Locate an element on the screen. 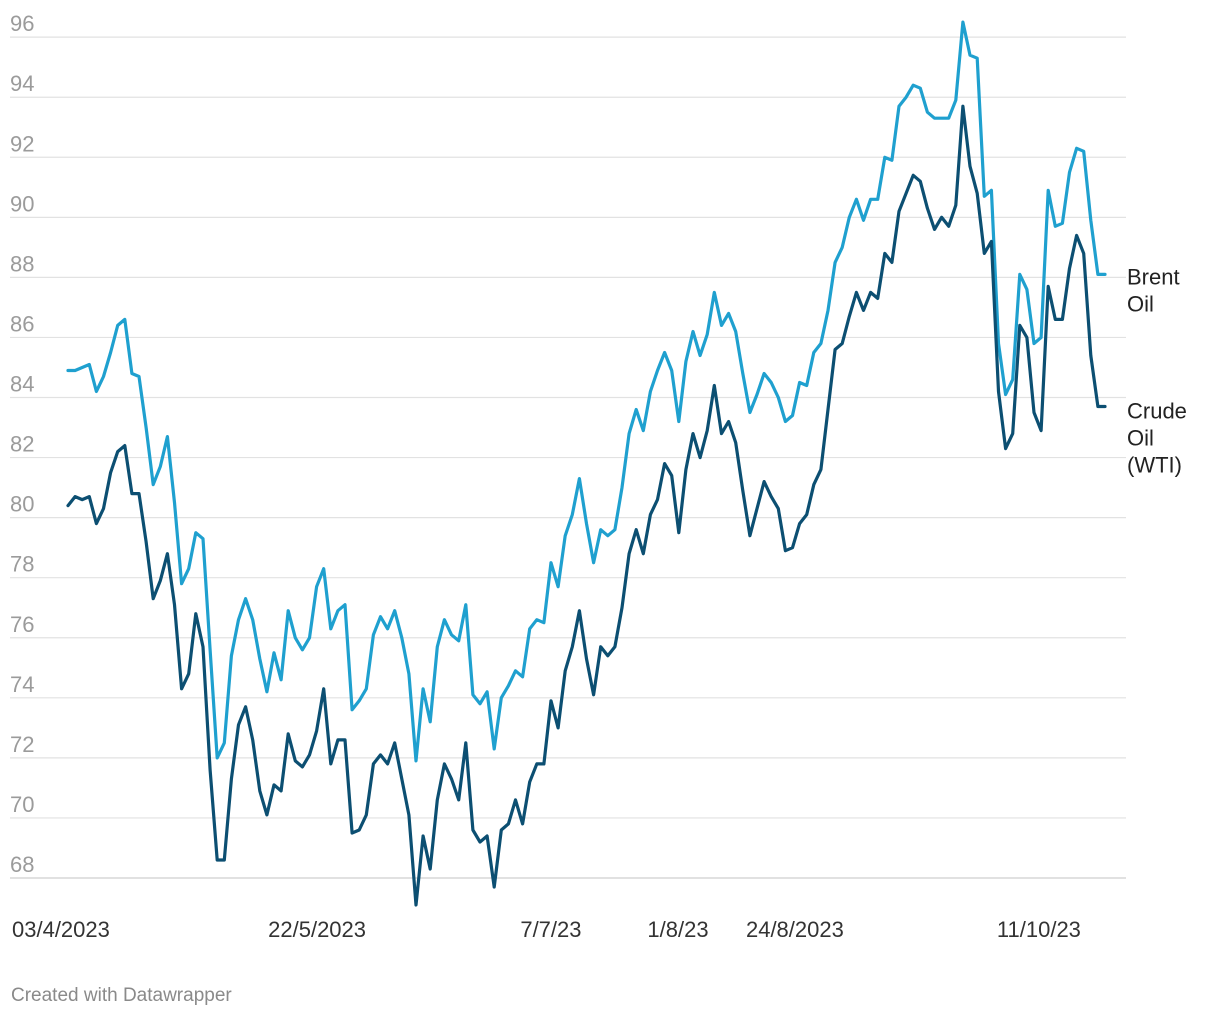  x-tick-label: 1/8/23 is located at coordinates (677, 929).